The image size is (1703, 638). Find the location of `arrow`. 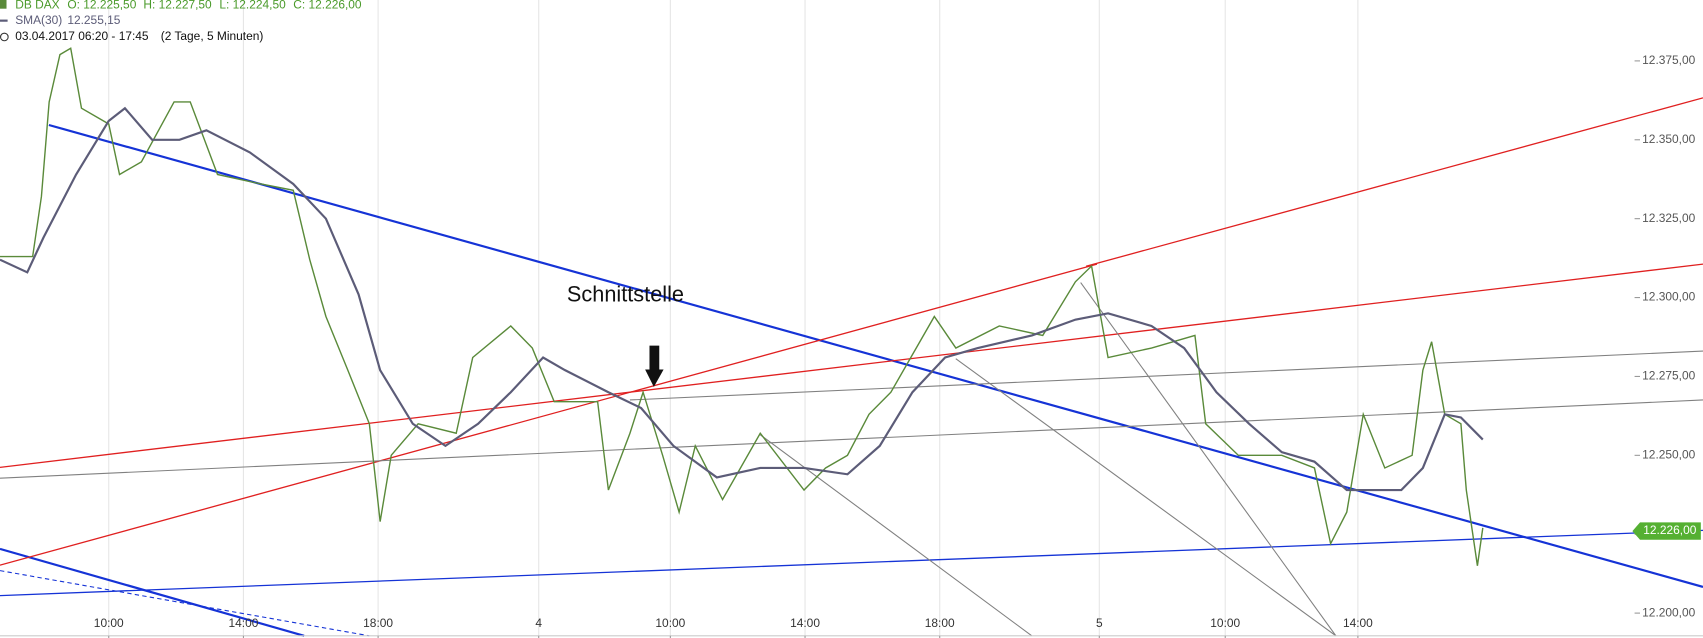

arrow is located at coordinates (654, 366).